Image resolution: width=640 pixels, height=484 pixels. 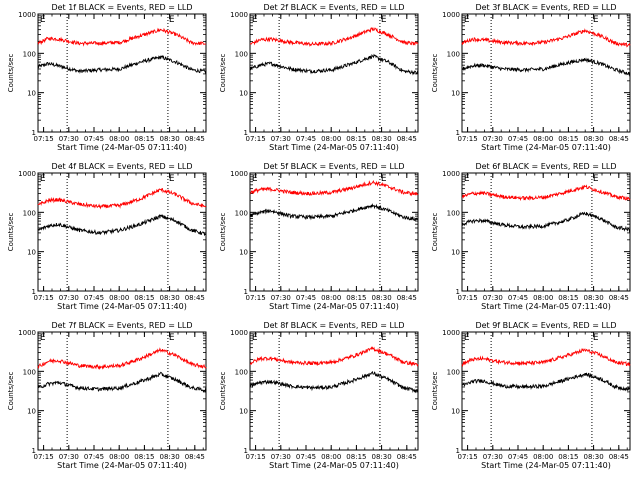 What do you see at coordinates (333, 7) in the screenshot?
I see `chart-title: Det 2f BLACK = Events, RED = LLD` at bounding box center [333, 7].